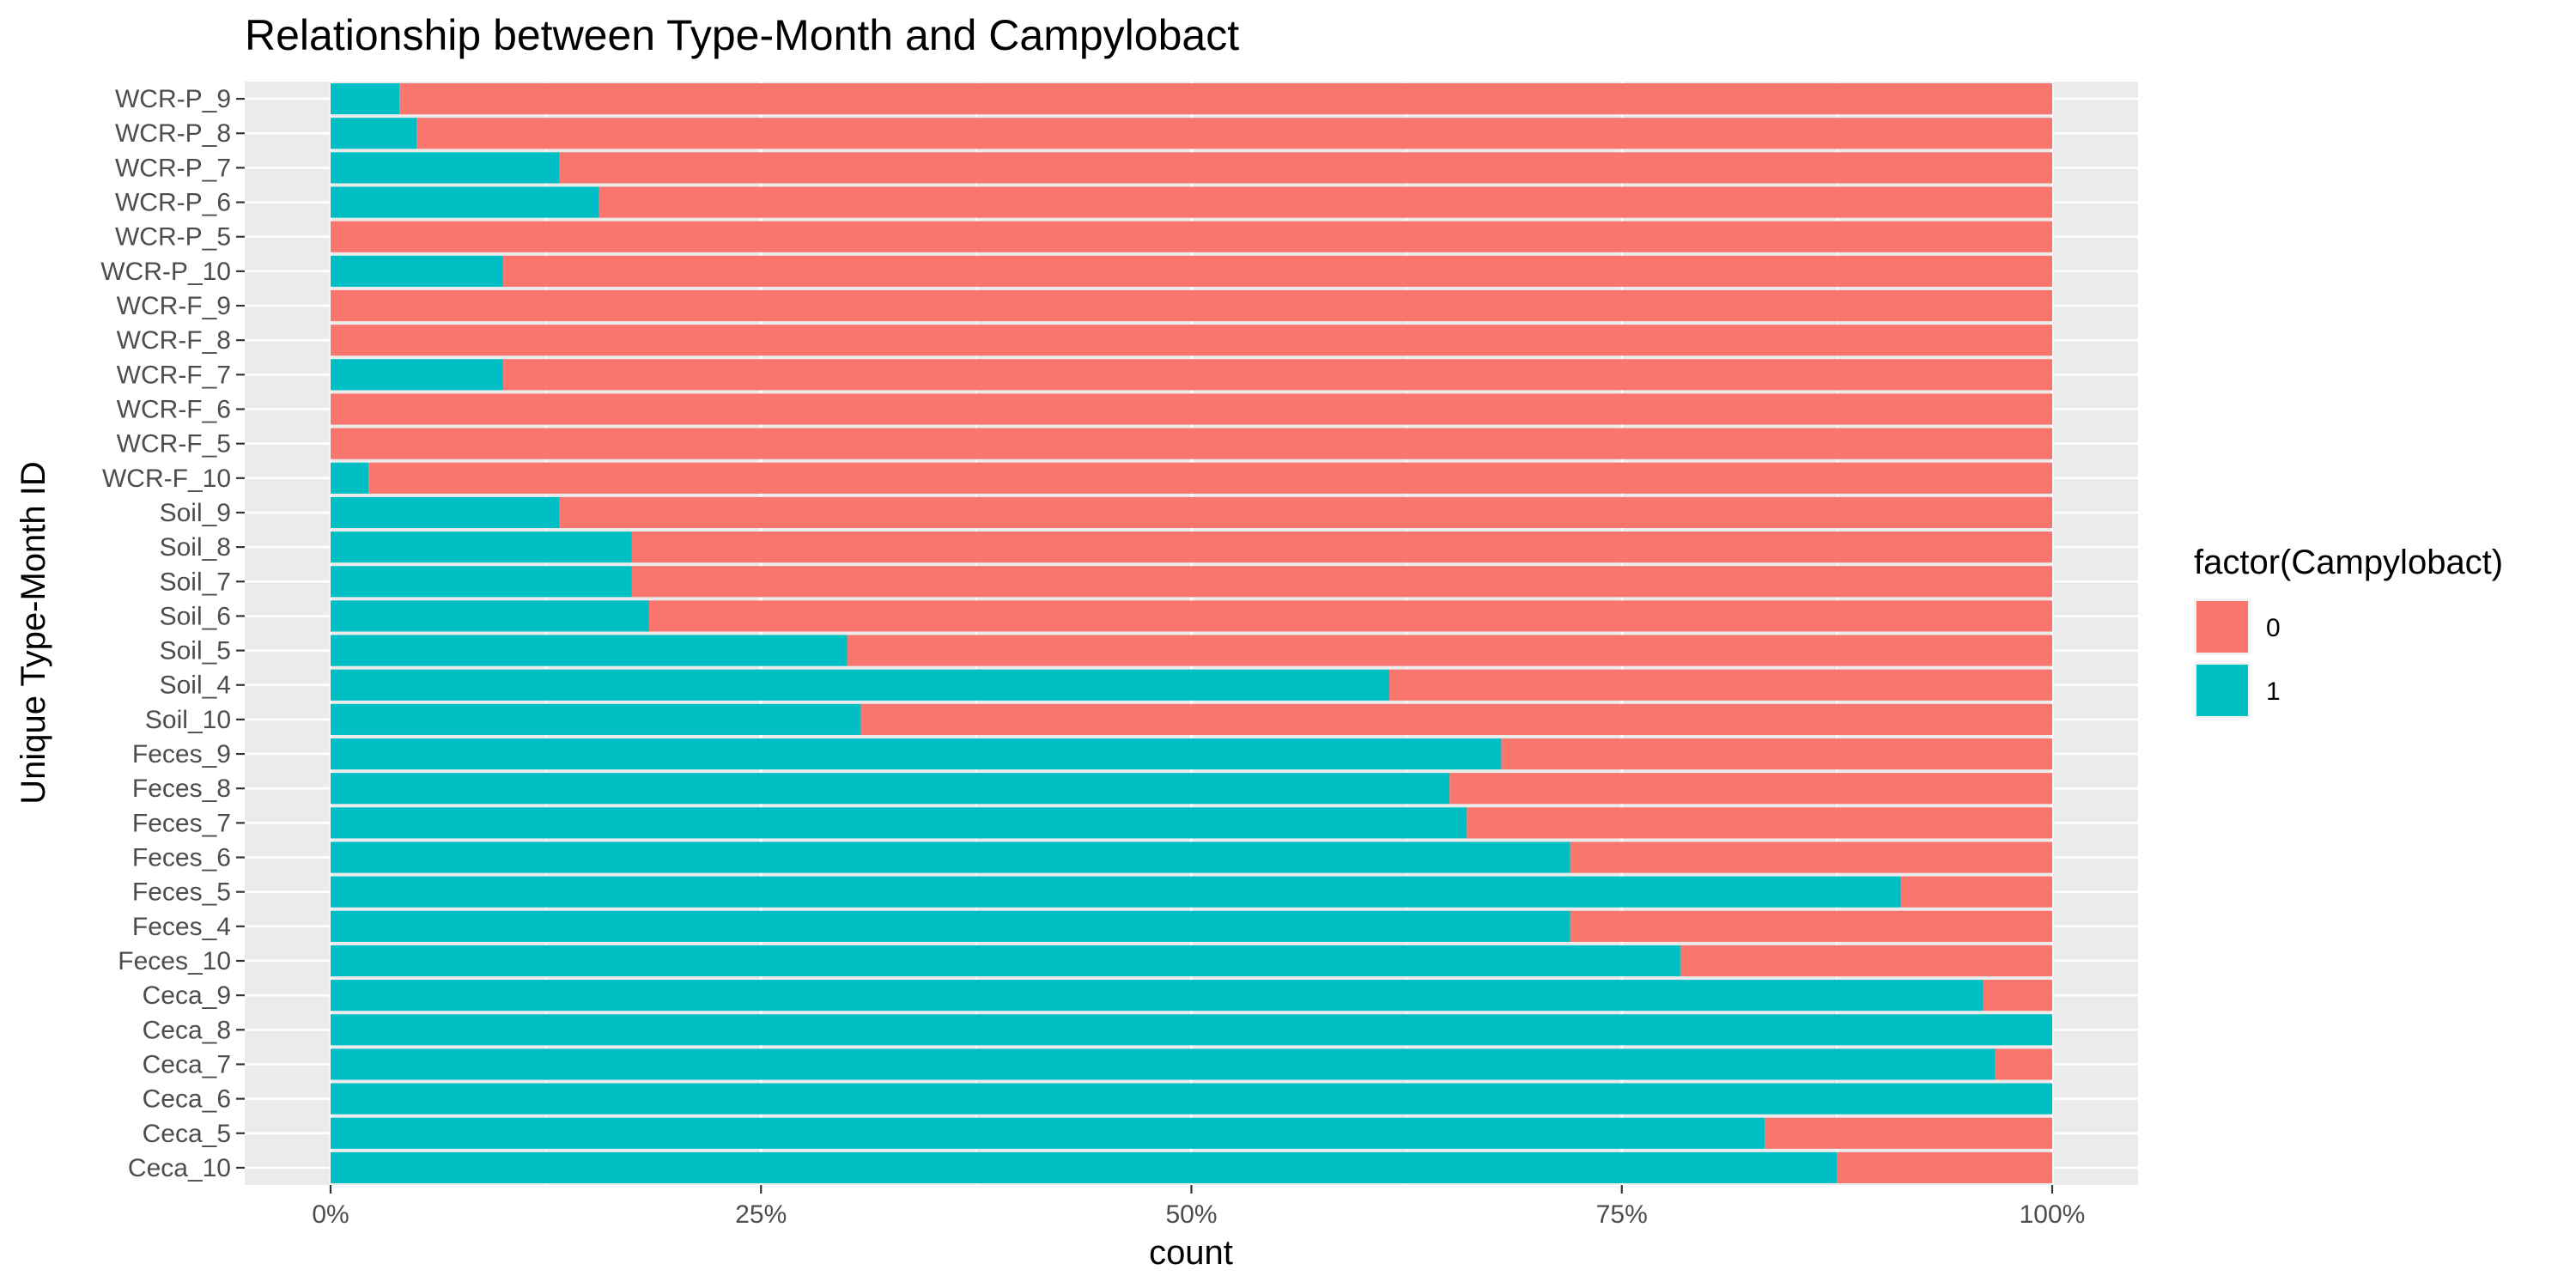  I want to click on y-tick-label: Ceca_7, so click(187, 1064).